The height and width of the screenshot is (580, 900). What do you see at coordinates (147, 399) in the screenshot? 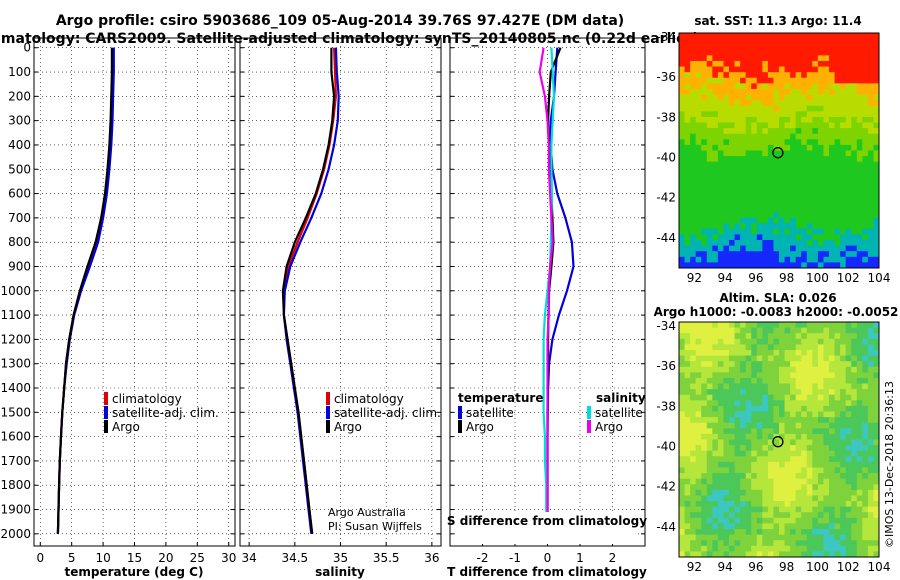
I see `legend-label-climatology: climatology` at bounding box center [147, 399].